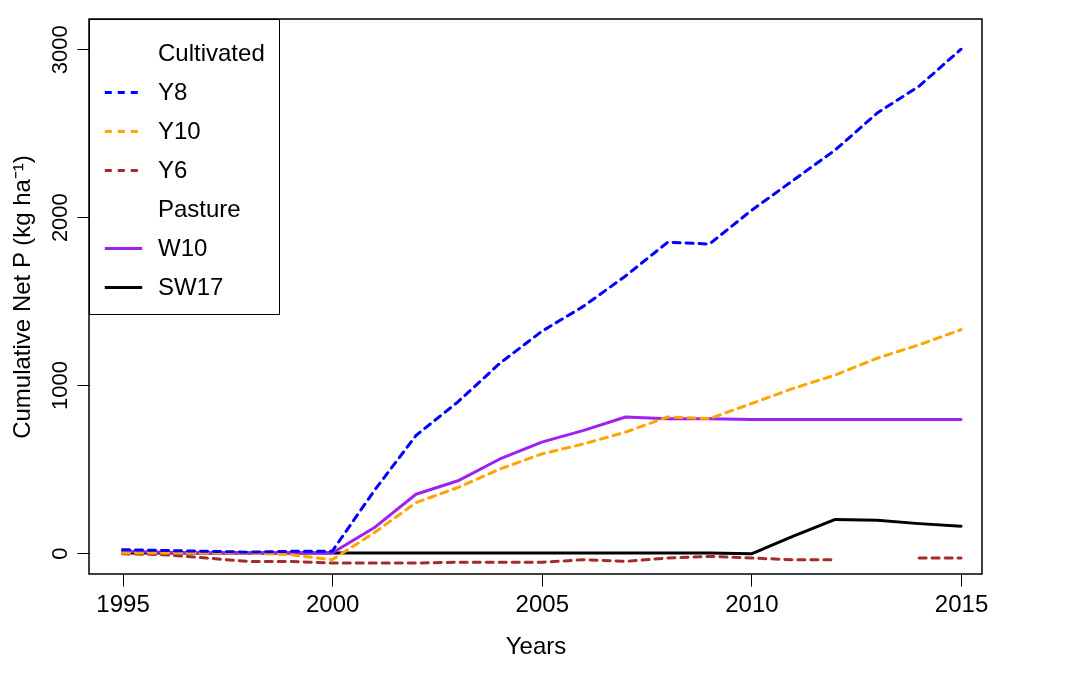 This screenshot has width=1065, height=689. What do you see at coordinates (173, 169) in the screenshot?
I see `legend-label: Y6` at bounding box center [173, 169].